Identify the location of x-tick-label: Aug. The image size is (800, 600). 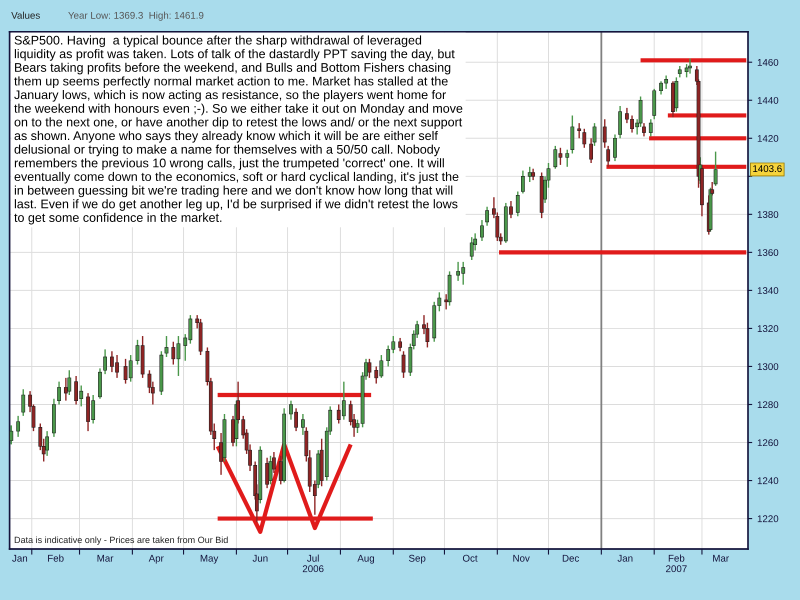
(365, 559).